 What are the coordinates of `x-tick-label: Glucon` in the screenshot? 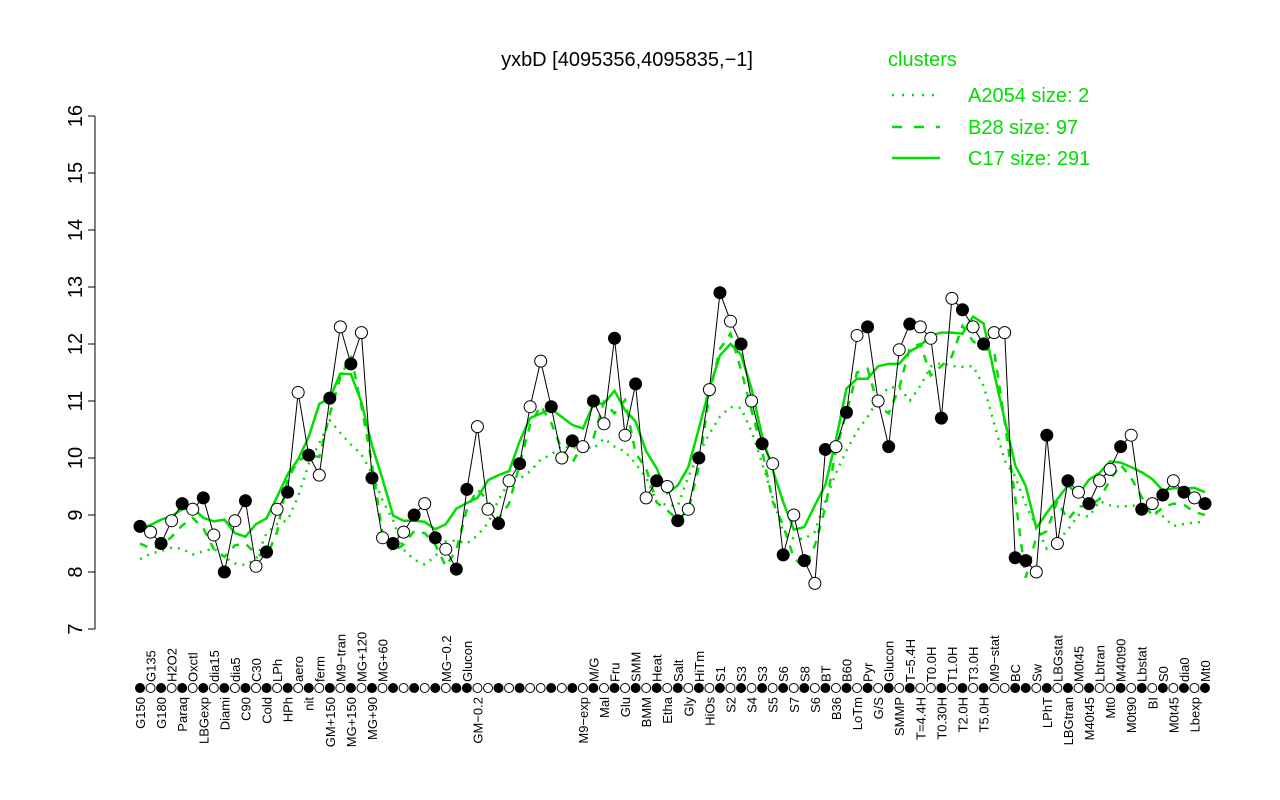 It's located at (889, 661).